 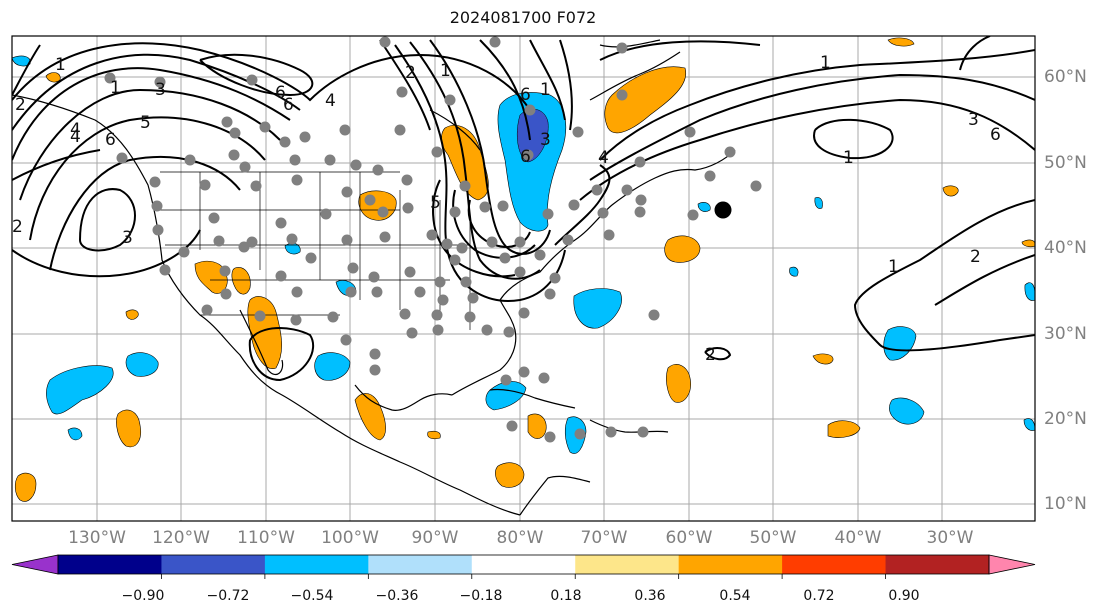 What do you see at coordinates (950, 538) in the screenshot?
I see `lon-label: 30°W` at bounding box center [950, 538].